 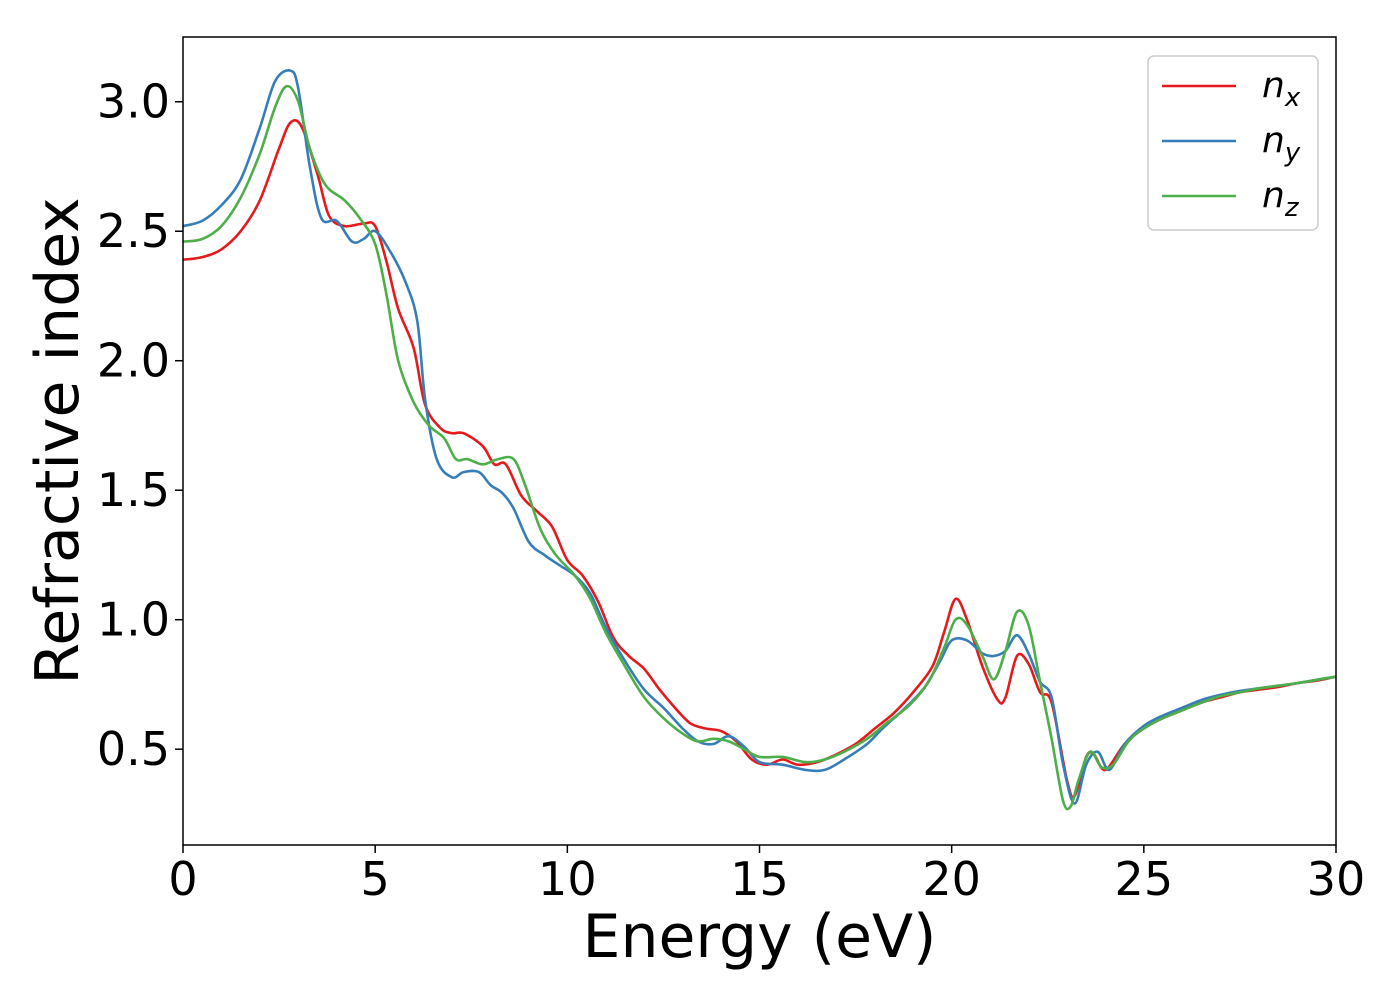 What do you see at coordinates (760, 937) in the screenshot?
I see `x-axis-label: Energy (eV)` at bounding box center [760, 937].